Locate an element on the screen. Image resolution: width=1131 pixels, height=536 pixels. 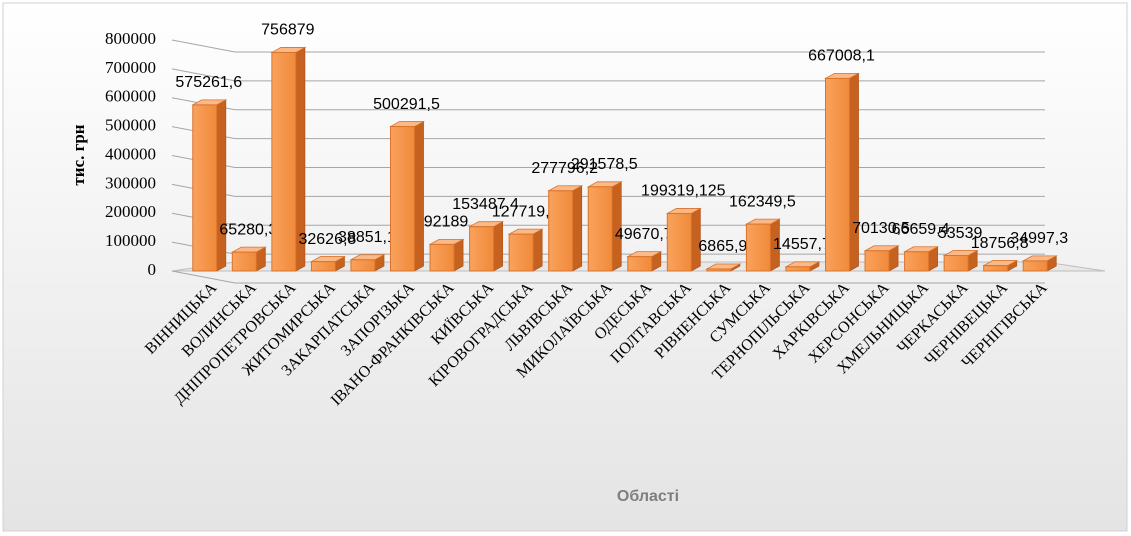
data-label: 291578,5 is located at coordinates (604, 164).